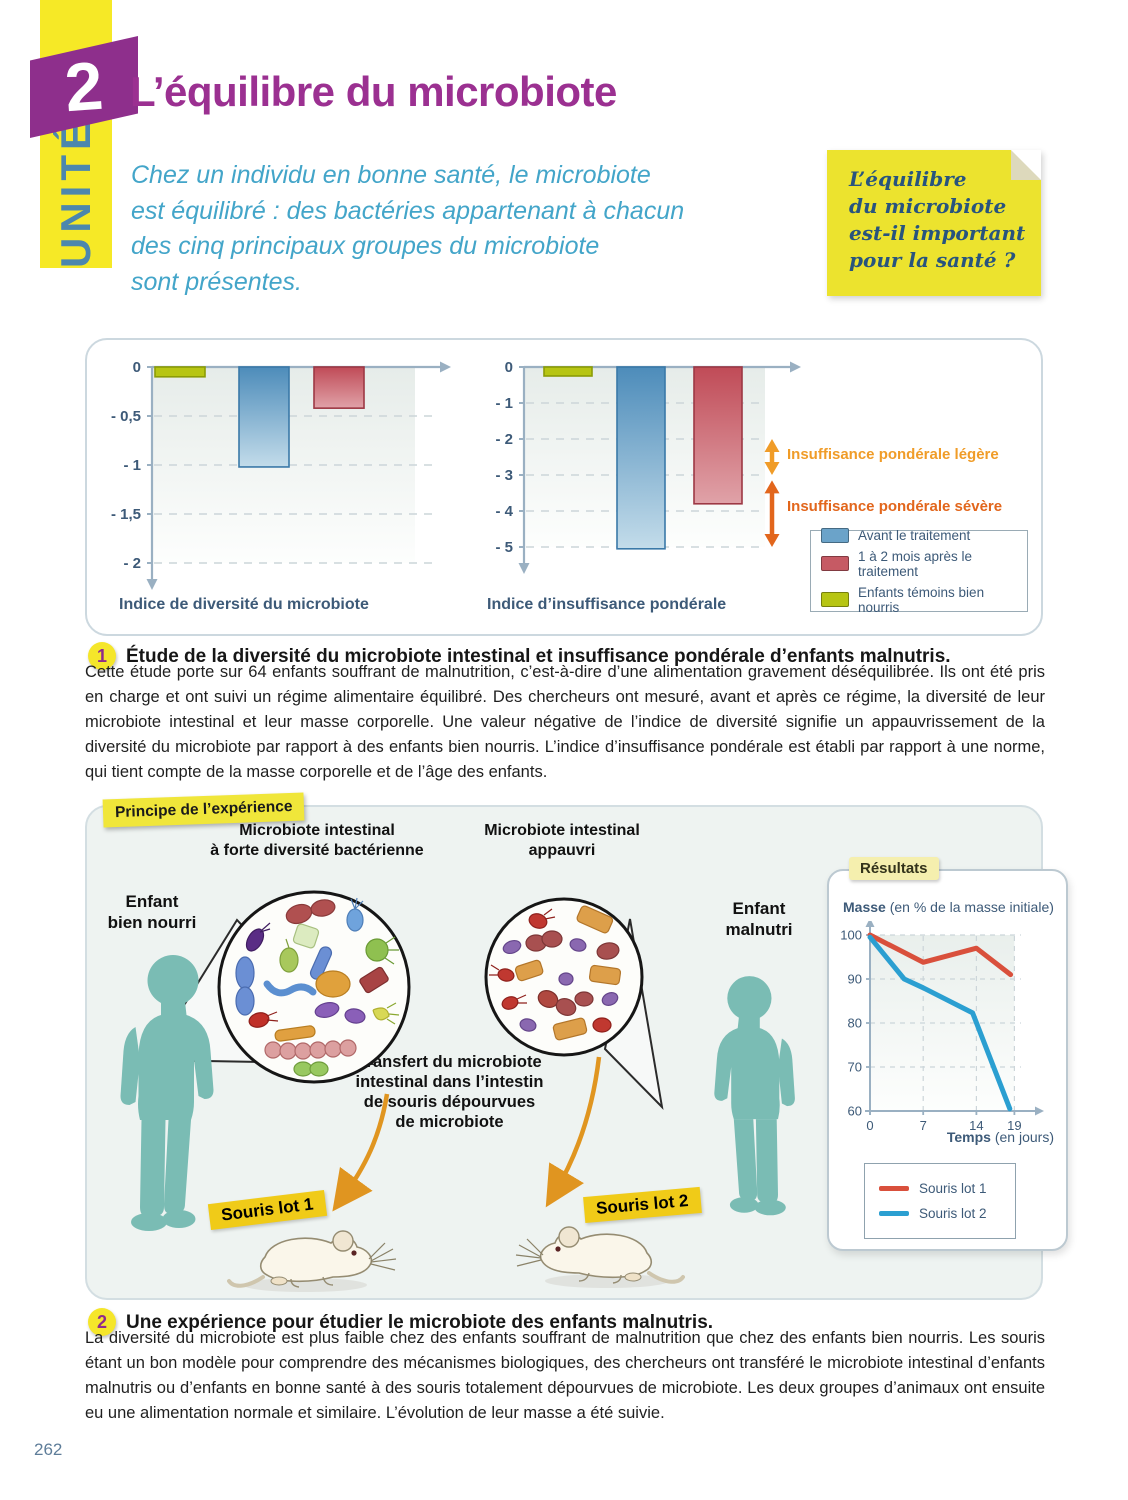  What do you see at coordinates (126, 514) in the screenshot?
I see `svg-text: - 1,5` at bounding box center [126, 514].